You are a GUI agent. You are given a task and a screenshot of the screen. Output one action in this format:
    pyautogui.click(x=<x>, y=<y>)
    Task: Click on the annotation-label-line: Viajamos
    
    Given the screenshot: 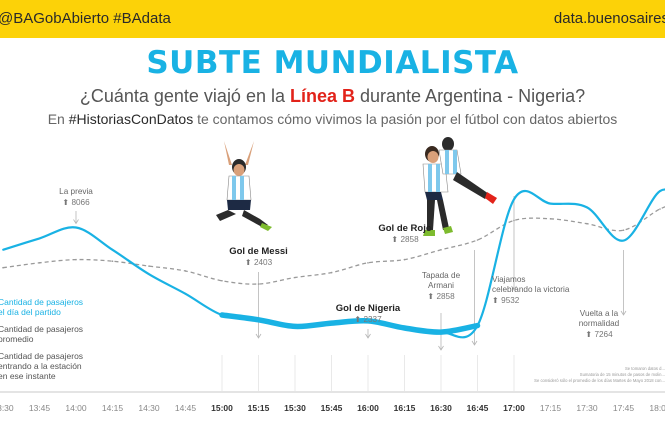 What is the action you would take?
    pyautogui.click(x=509, y=279)
    